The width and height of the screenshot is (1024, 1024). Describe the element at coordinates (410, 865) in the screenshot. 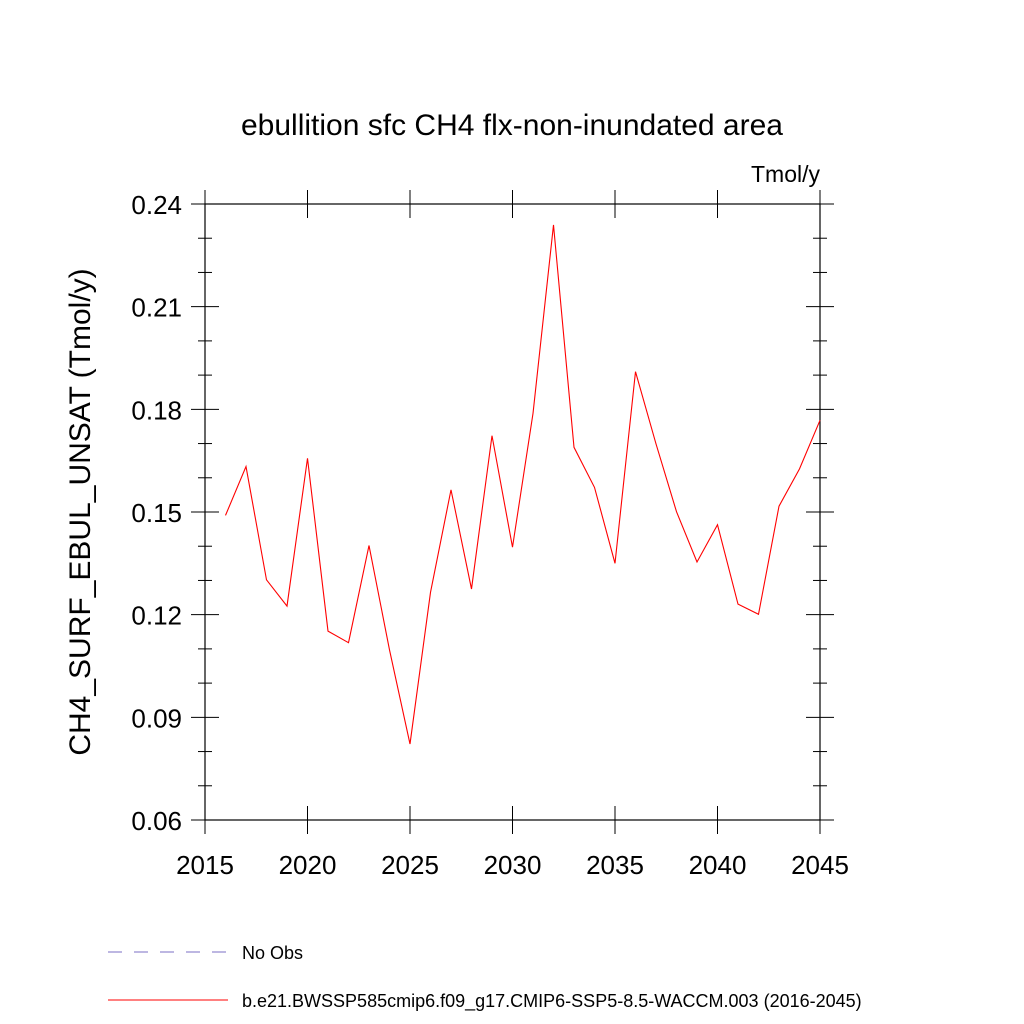

I see `x-tick-label: 2025` at that location.